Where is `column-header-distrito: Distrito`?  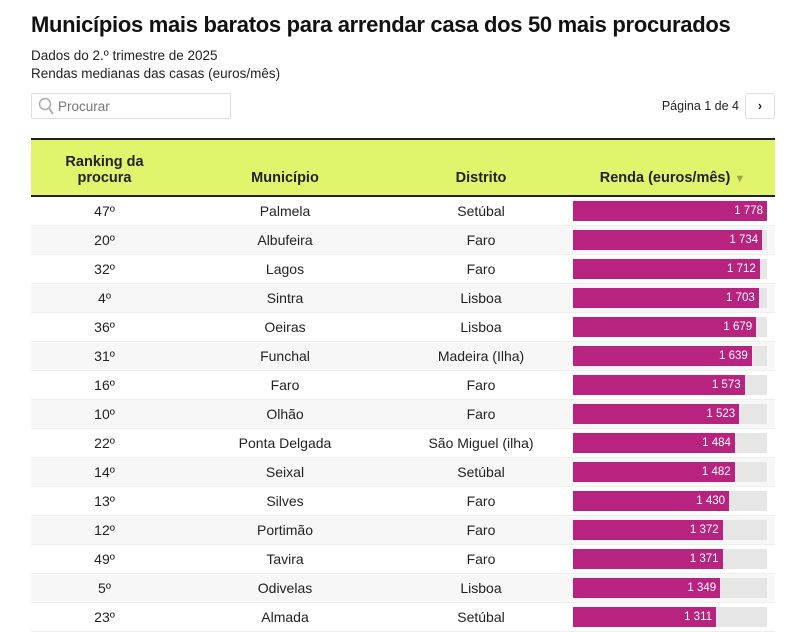
column-header-distrito: Distrito is located at coordinates (481, 178).